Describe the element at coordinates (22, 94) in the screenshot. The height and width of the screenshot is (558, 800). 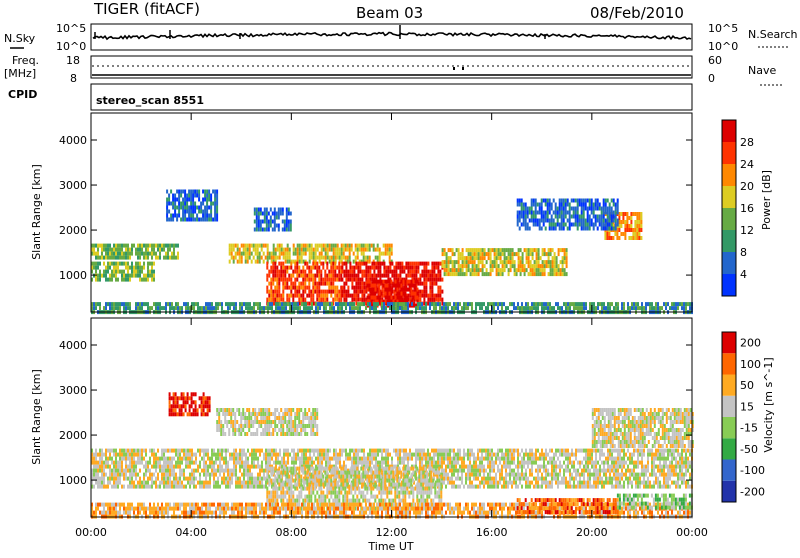
I see `cpid-label: CPID` at that location.